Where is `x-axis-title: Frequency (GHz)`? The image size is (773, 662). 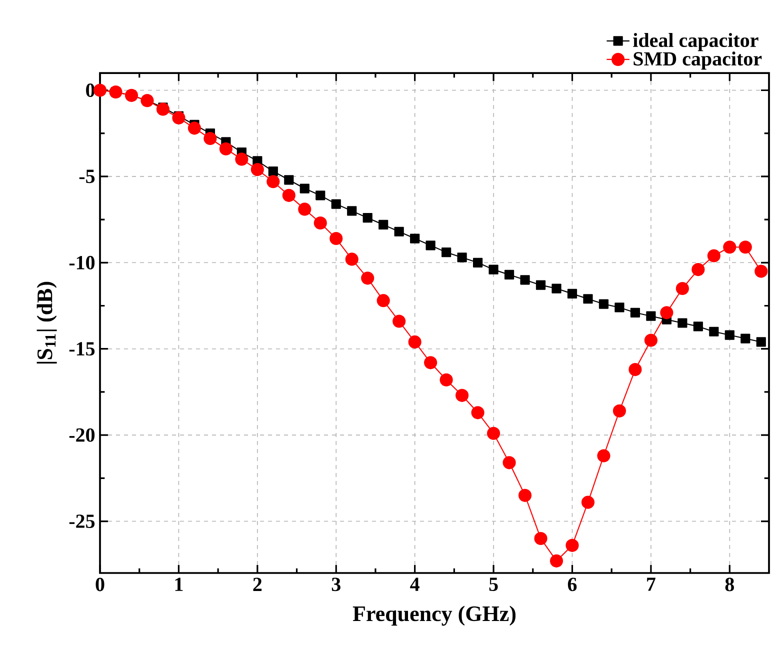
x-axis-title: Frequency (GHz) is located at coordinates (434, 616).